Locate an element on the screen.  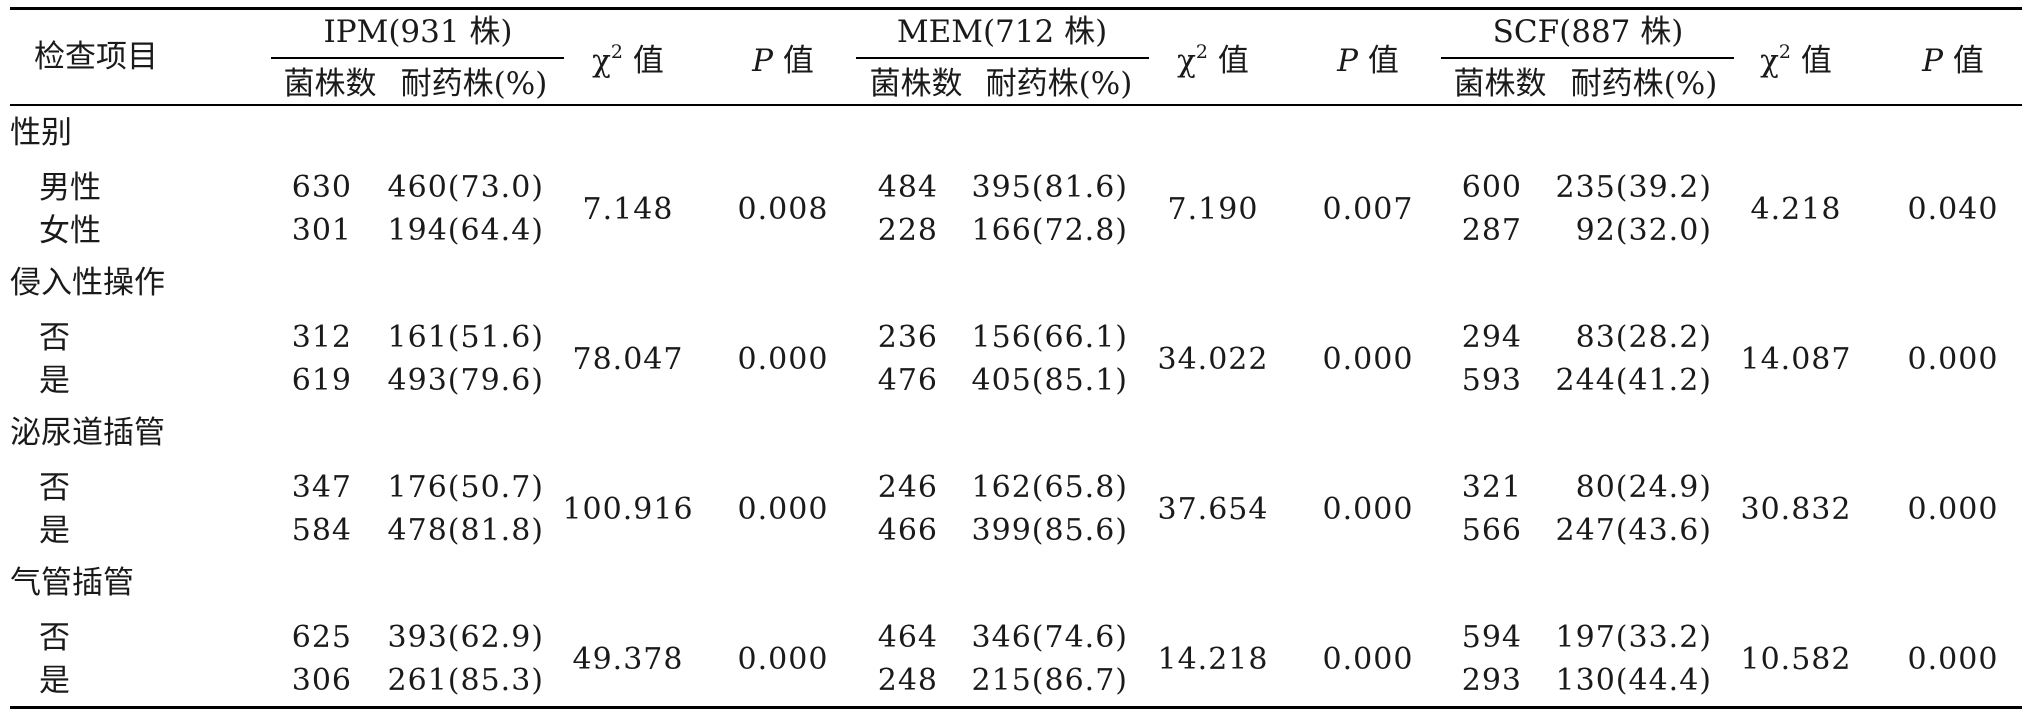
chi-suffix: 值 is located at coordinates (1811, 61).